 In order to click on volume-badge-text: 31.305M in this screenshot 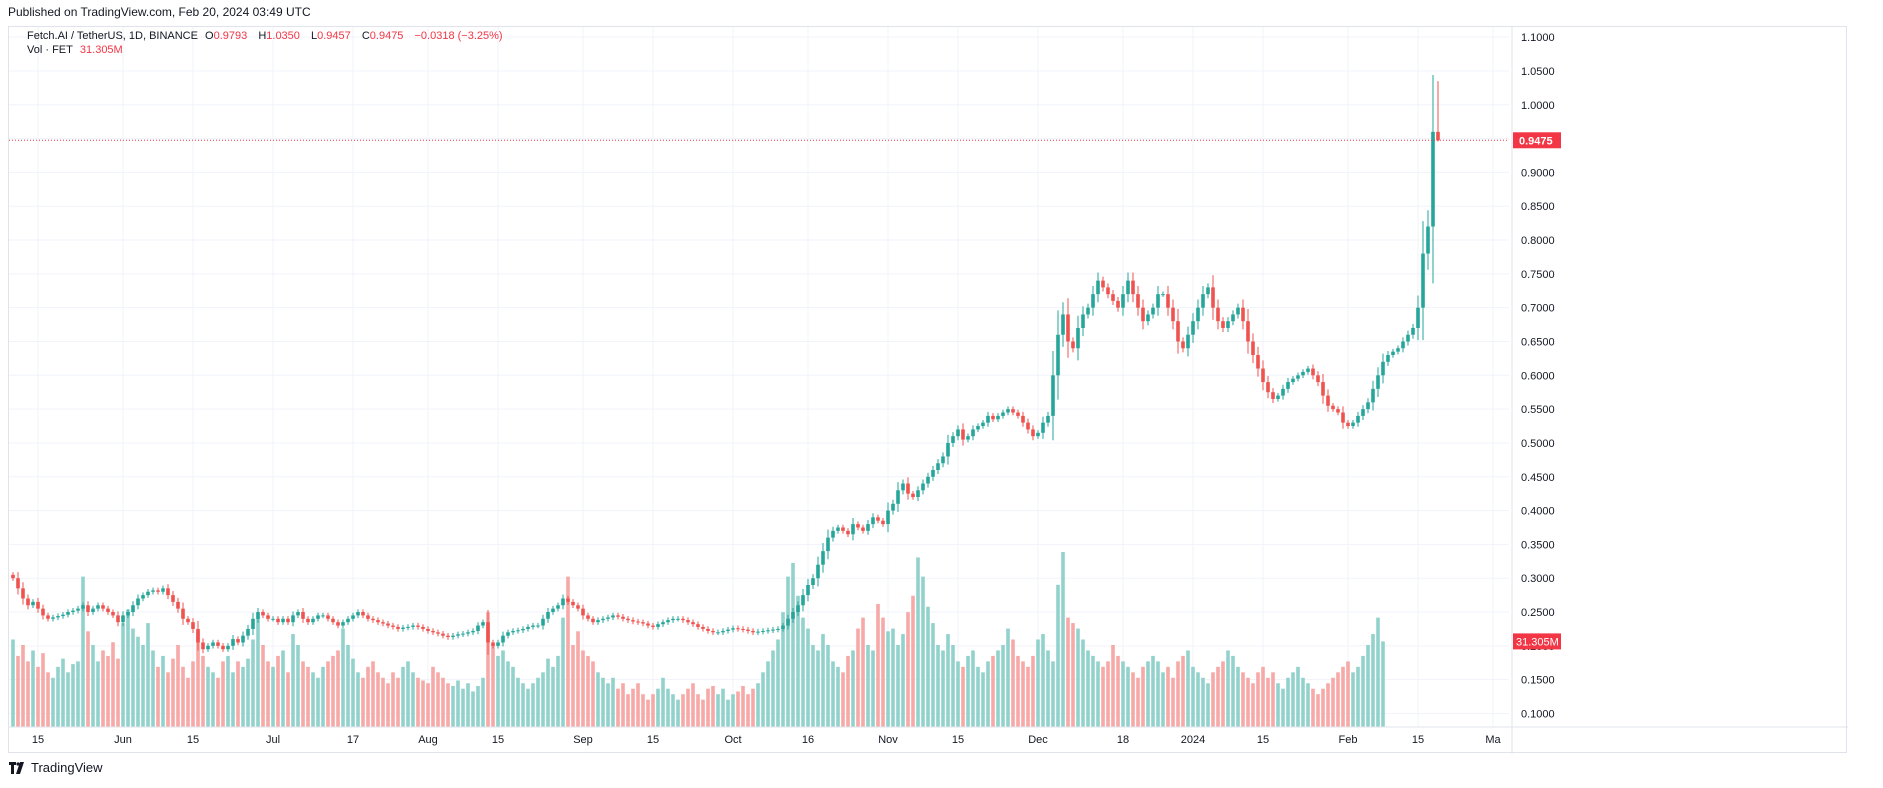, I will do `click(1537, 642)`.